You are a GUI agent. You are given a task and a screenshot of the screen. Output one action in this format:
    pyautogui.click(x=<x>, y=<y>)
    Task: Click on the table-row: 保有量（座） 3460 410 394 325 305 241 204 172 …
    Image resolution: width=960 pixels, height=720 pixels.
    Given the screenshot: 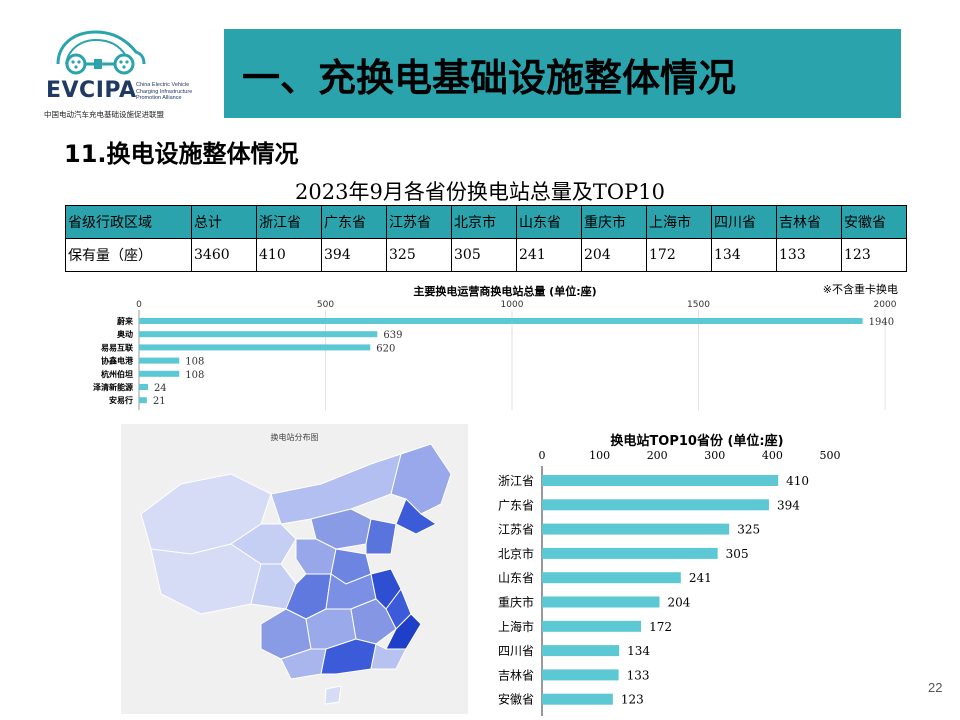 What is the action you would take?
    pyautogui.click(x=486, y=255)
    